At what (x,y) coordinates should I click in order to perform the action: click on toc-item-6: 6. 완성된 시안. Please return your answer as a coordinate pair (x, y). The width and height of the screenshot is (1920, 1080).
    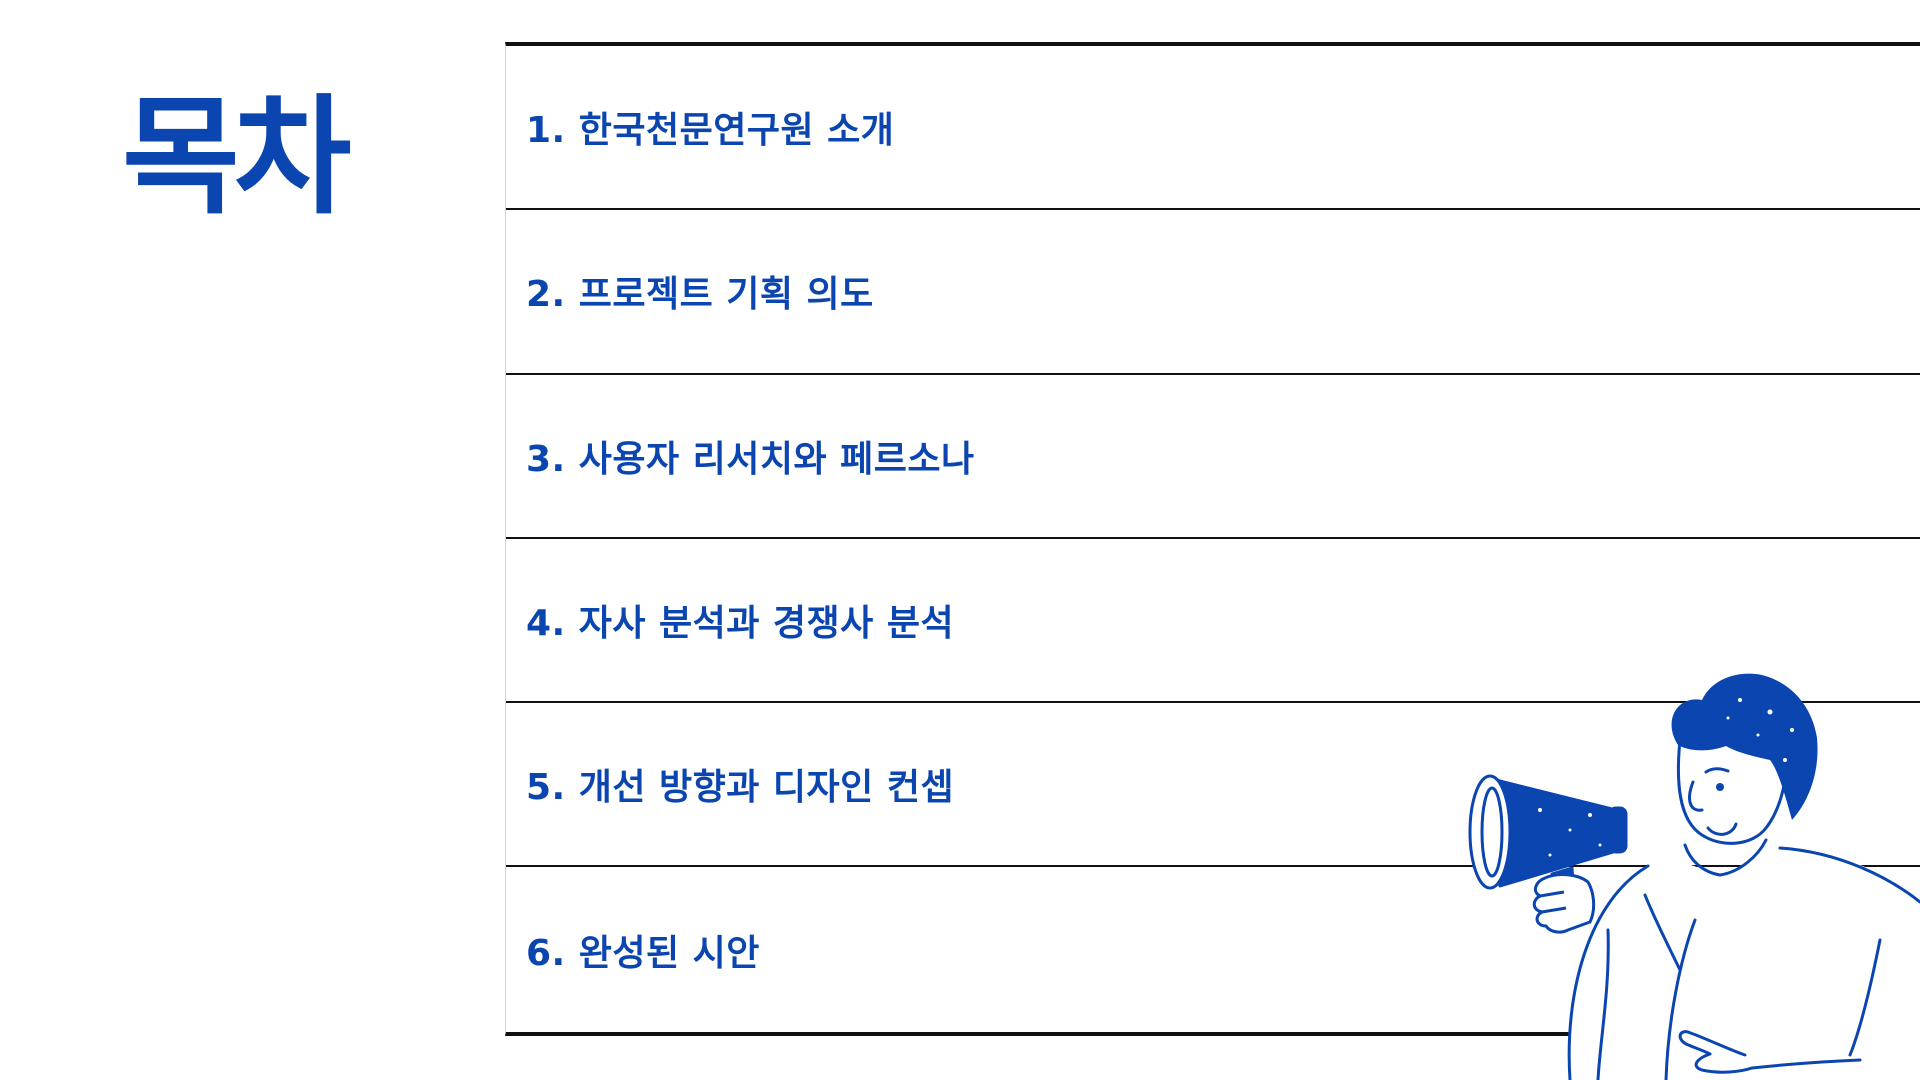
    Looking at the image, I should click on (1213, 949).